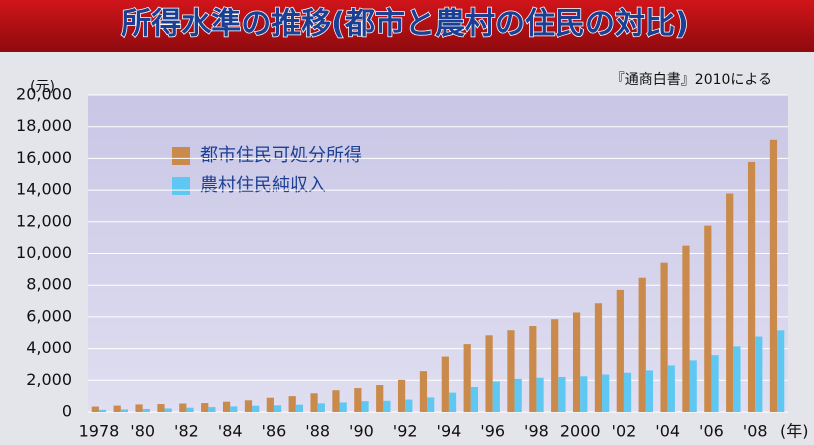  Describe the element at coordinates (67, 411) in the screenshot. I see `y-tick-label: 0` at that location.